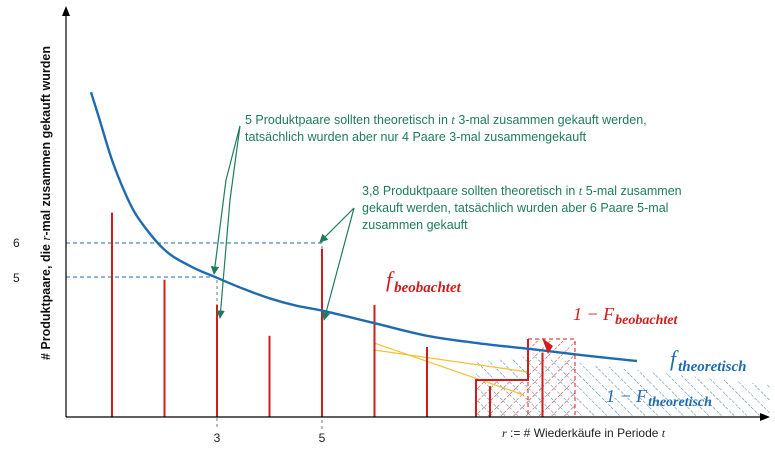 The width and height of the screenshot is (775, 451). Describe the element at coordinates (674, 358) in the screenshot. I see `label-f-theoretisch-base: f` at that location.